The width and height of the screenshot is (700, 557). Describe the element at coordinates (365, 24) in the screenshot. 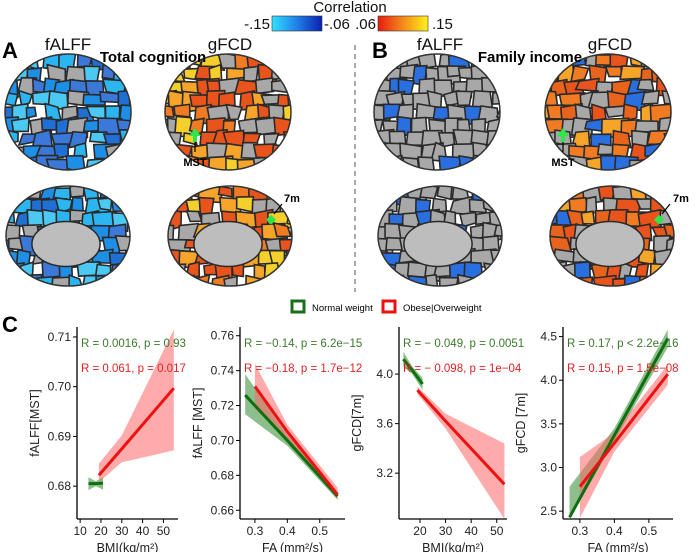

I see `colorbar-pos-min: .06` at that location.